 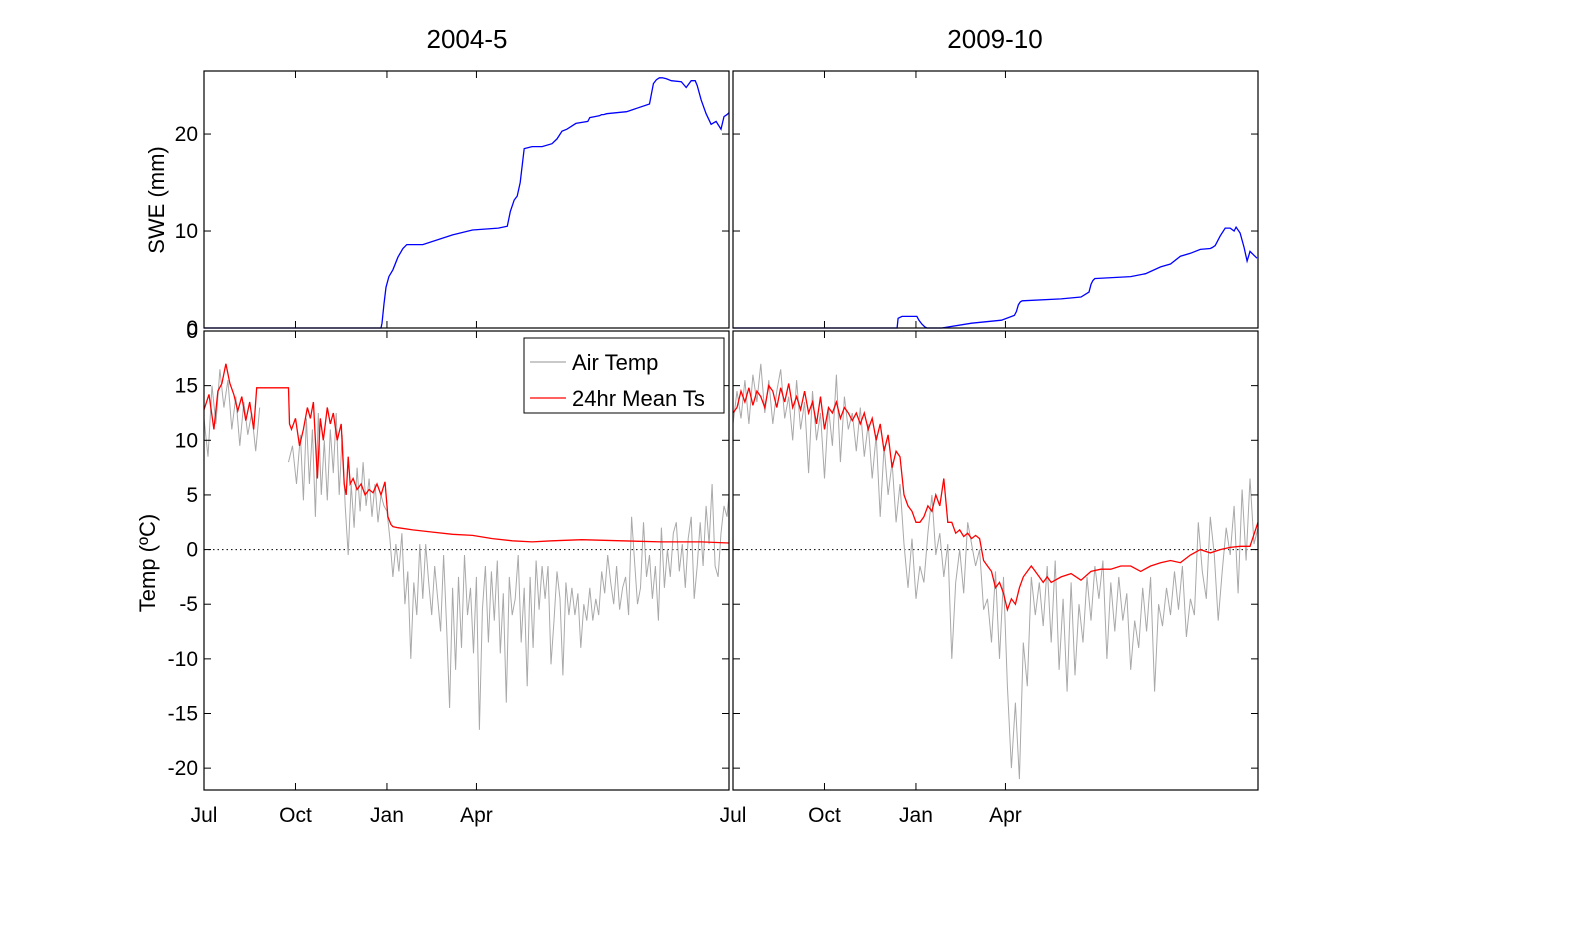 What do you see at coordinates (204, 815) in the screenshot?
I see `xtick-label-left-0: Jul` at bounding box center [204, 815].